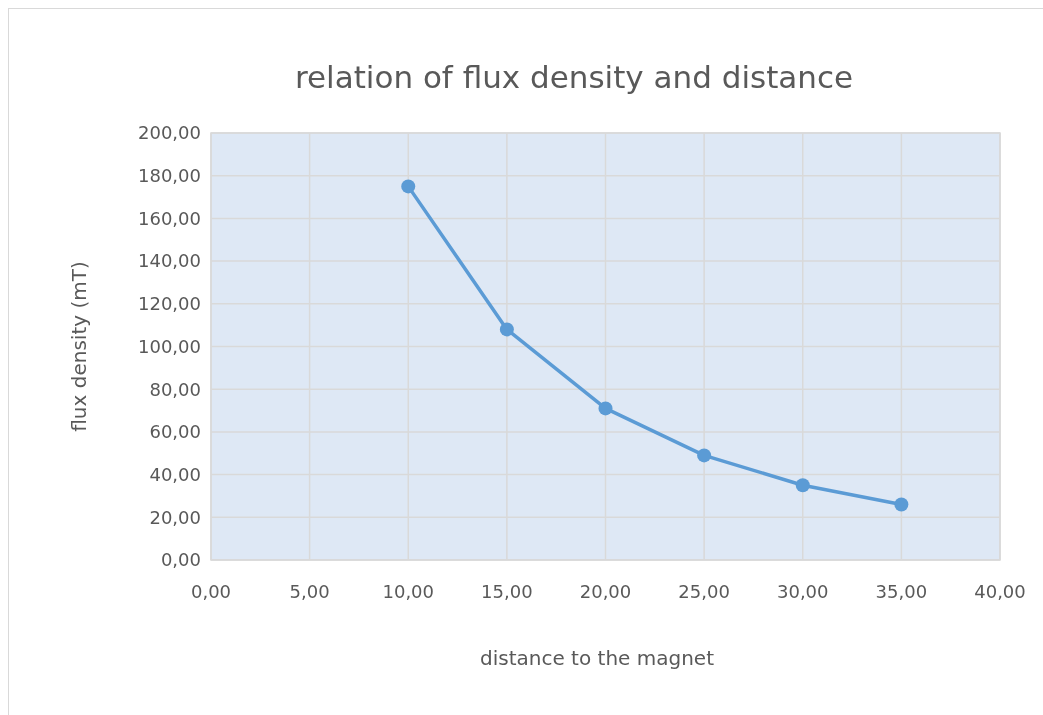  What do you see at coordinates (169, 133) in the screenshot?
I see `y-tick-label: 200,00` at bounding box center [169, 133].